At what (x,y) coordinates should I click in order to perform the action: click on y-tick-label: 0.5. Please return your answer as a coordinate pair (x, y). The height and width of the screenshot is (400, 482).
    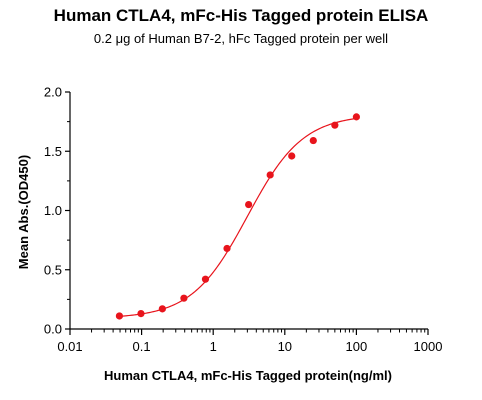
    Looking at the image, I should click on (53, 269).